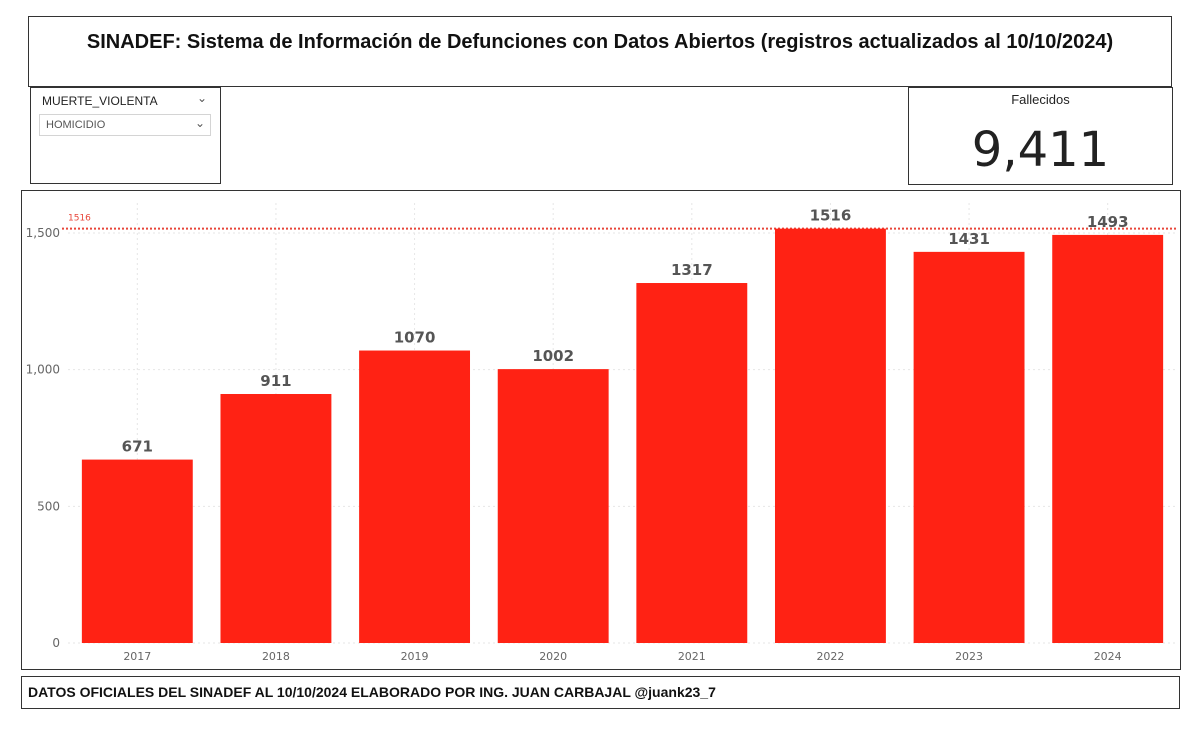 This screenshot has height=730, width=1200. Describe the element at coordinates (692, 656) in the screenshot. I see `x-tick-label: 2021` at that location.